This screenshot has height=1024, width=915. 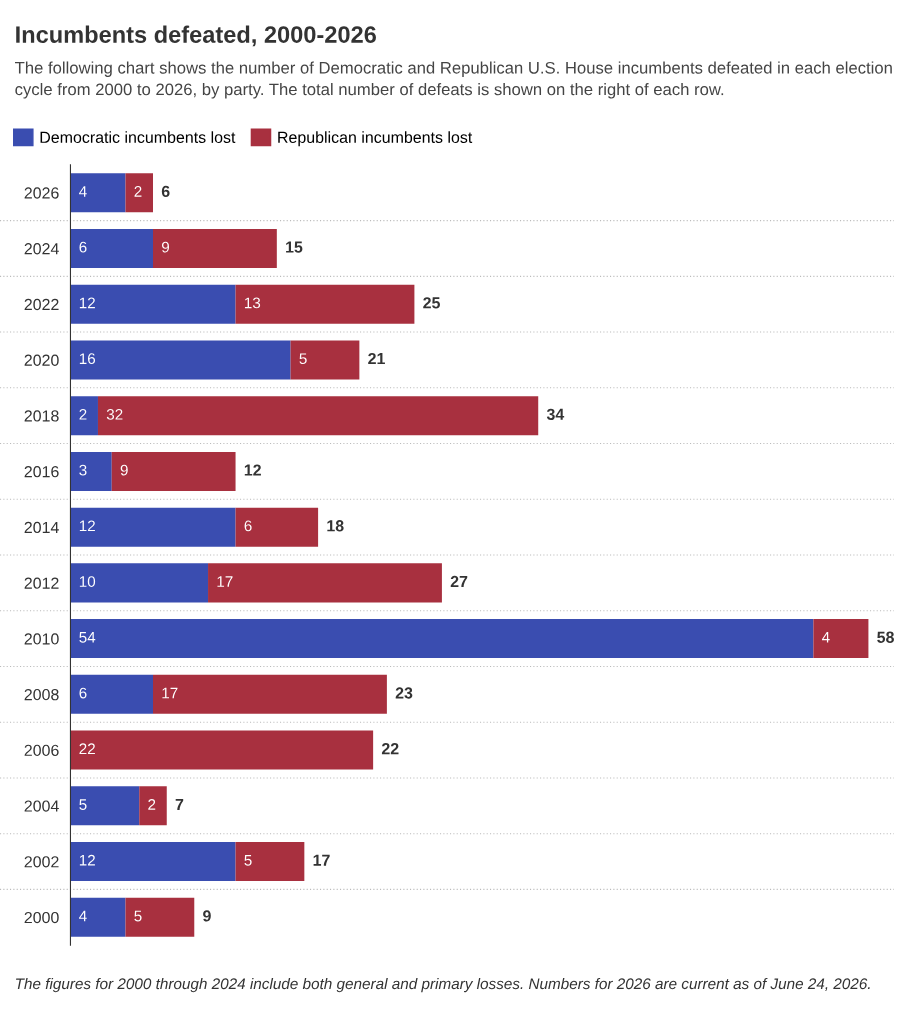 I want to click on y-tick-label: 2016, so click(x=41, y=472).